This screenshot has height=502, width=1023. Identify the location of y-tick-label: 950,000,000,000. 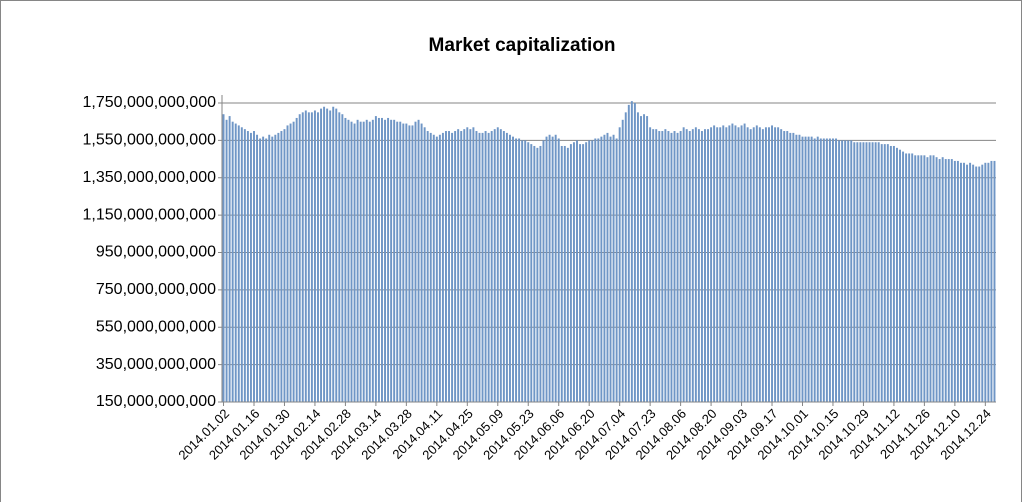
(156, 252).